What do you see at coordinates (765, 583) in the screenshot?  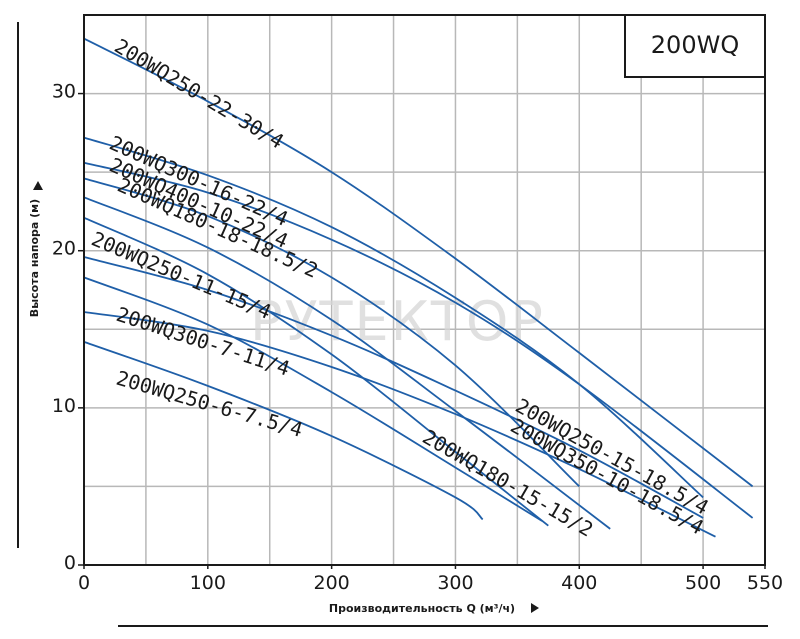 I see `x-tick-label: 550` at bounding box center [765, 583].